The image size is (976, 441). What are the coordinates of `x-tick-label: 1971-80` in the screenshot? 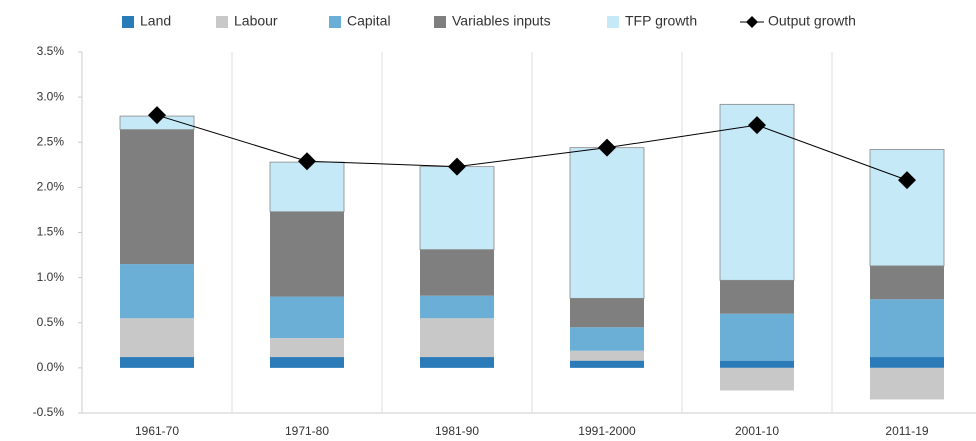 It's located at (307, 431).